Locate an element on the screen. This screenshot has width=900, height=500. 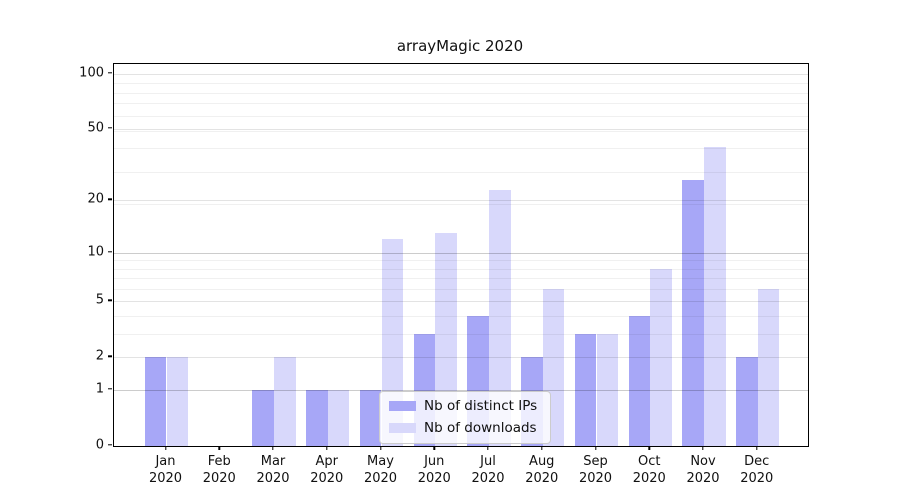
x-axis-tick-sep-2020 is located at coordinates (595, 448).